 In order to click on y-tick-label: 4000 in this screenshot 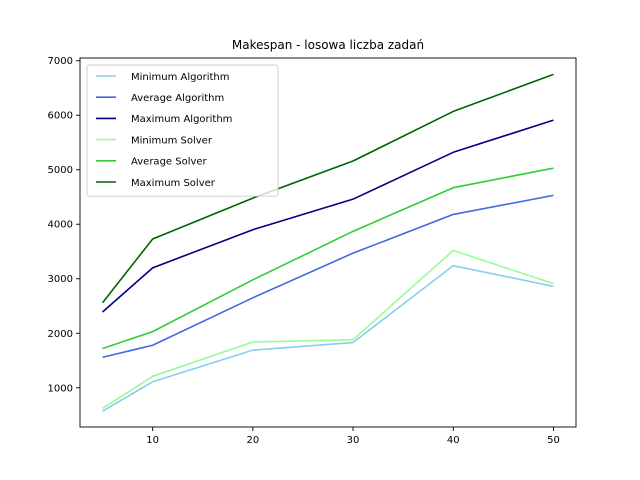, I will do `click(60, 225)`.